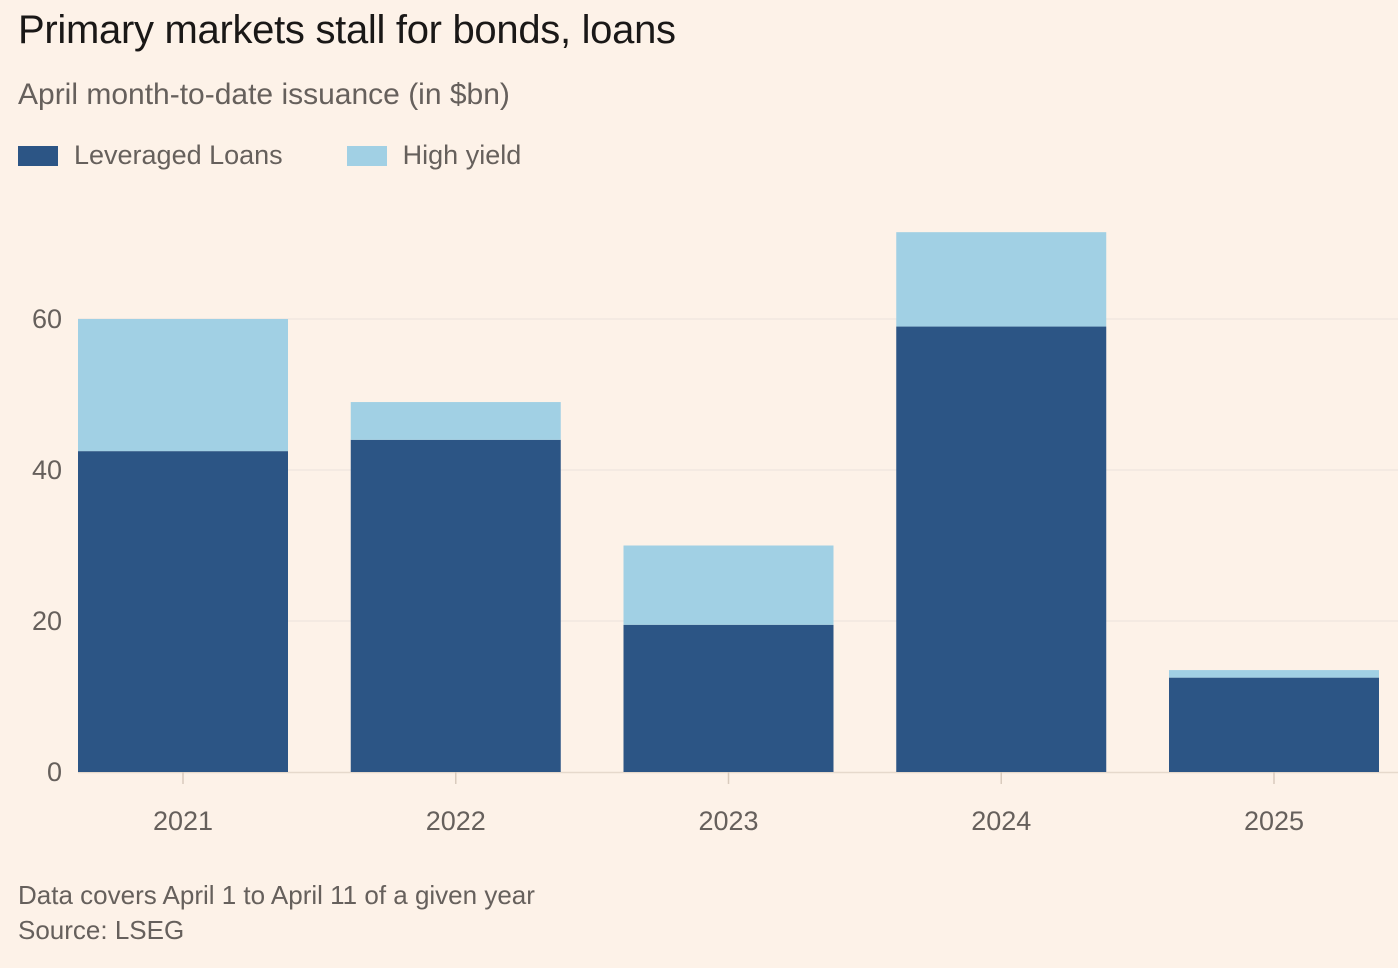 This screenshot has width=1398, height=968. Describe the element at coordinates (455, 605) in the screenshot. I see `bar-leveraged-loans-2022` at that location.